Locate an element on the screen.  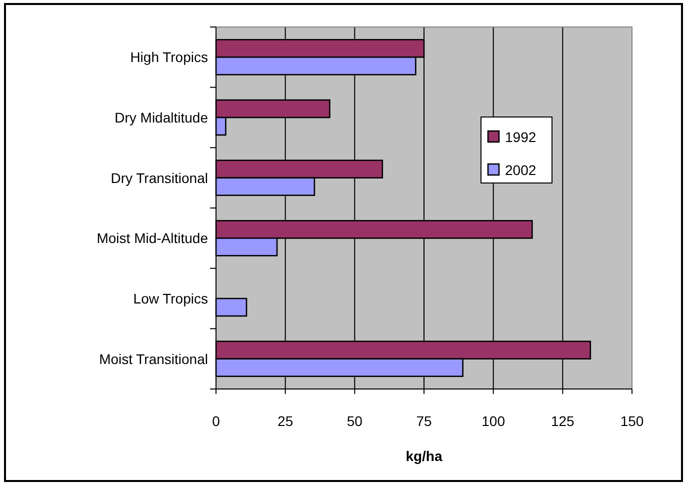
x-tick-label: 125 is located at coordinates (562, 421).